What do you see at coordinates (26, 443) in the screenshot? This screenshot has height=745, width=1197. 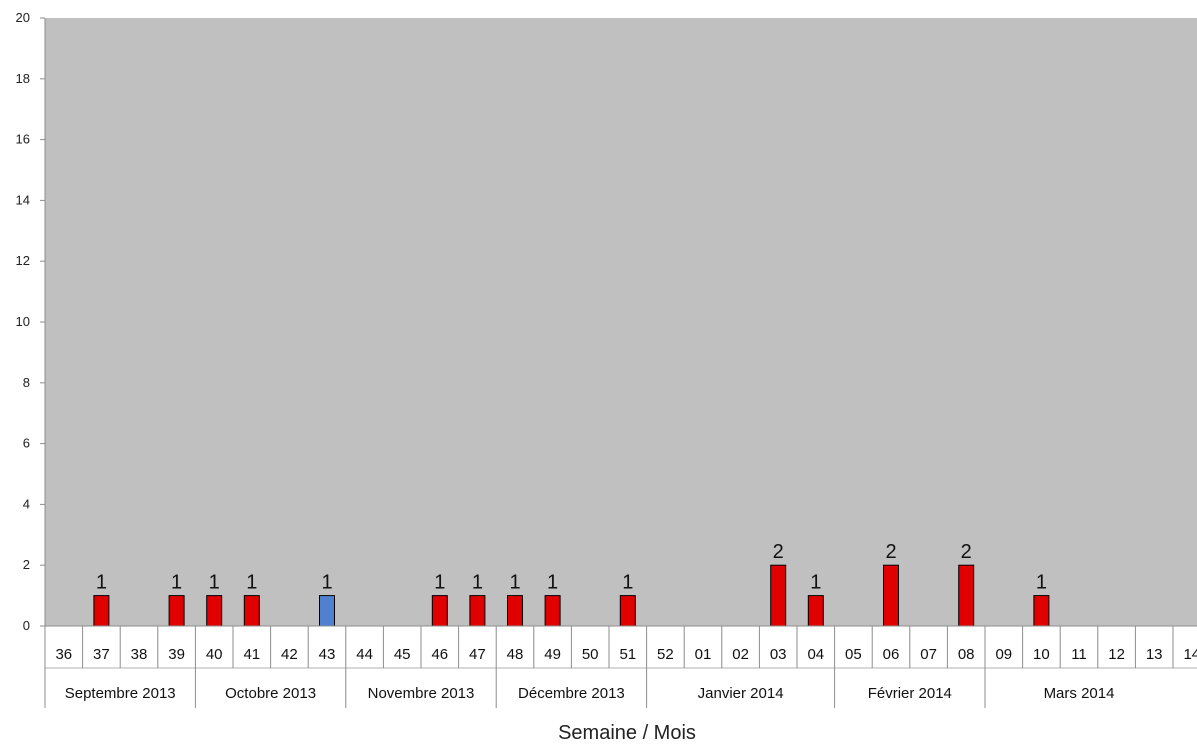 I see `y-tick-label: 6` at bounding box center [26, 443].